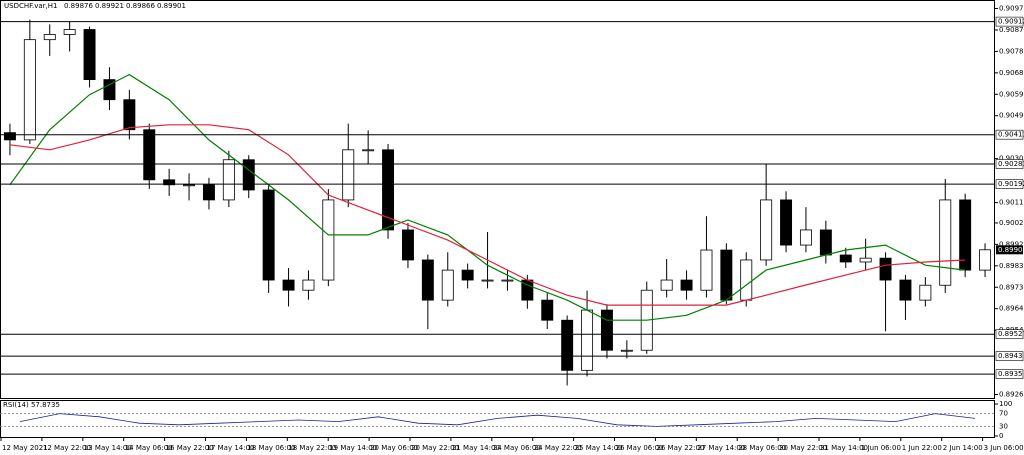 This screenshot has width=1024, height=455. Describe the element at coordinates (140, 6) in the screenshot. I see `header-value: 0.89866` at that location.